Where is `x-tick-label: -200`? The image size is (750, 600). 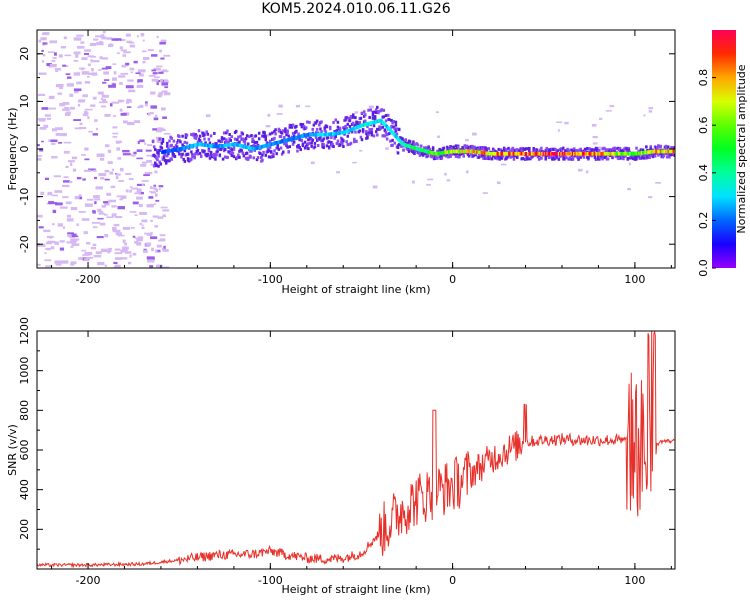
x-tick-label: -200 is located at coordinates (88, 580).